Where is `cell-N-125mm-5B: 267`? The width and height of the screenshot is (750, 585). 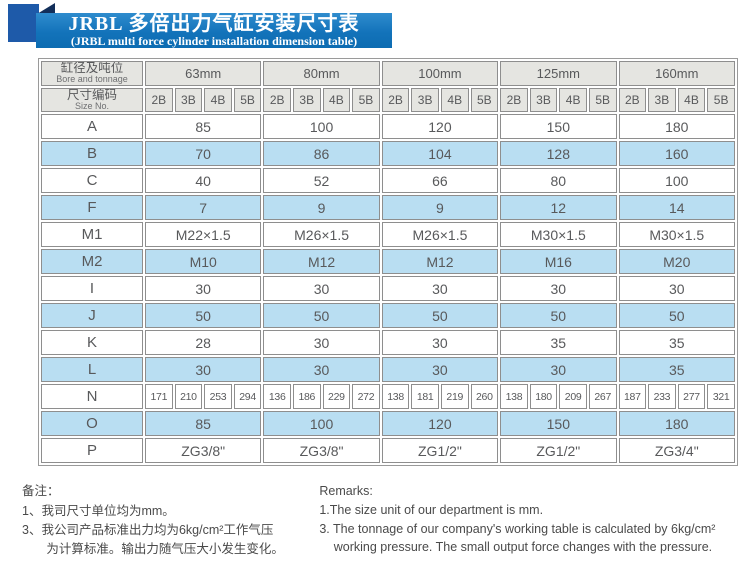
cell-N-125mm-5B: 267 is located at coordinates (602, 397).